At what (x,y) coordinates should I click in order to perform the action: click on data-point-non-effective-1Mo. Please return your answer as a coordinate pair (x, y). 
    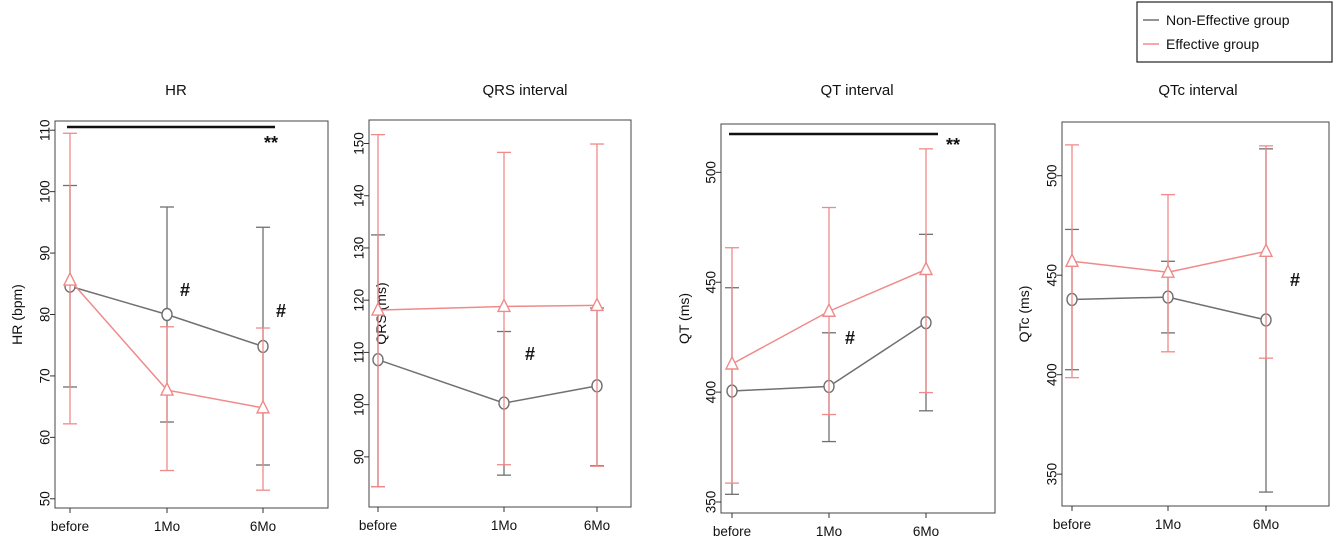
    Looking at the image, I should click on (167, 314).